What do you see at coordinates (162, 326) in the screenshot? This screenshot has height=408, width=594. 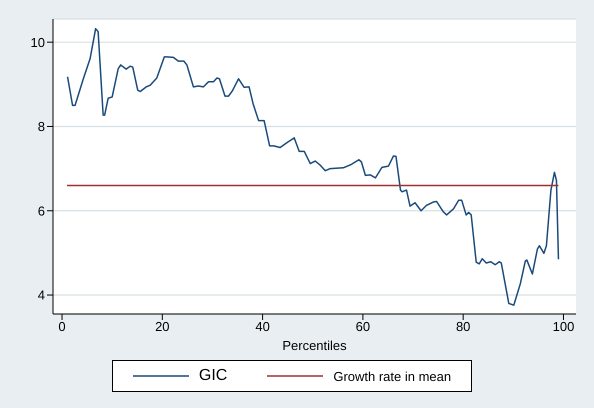 I see `x-tick-label: 20` at bounding box center [162, 326].